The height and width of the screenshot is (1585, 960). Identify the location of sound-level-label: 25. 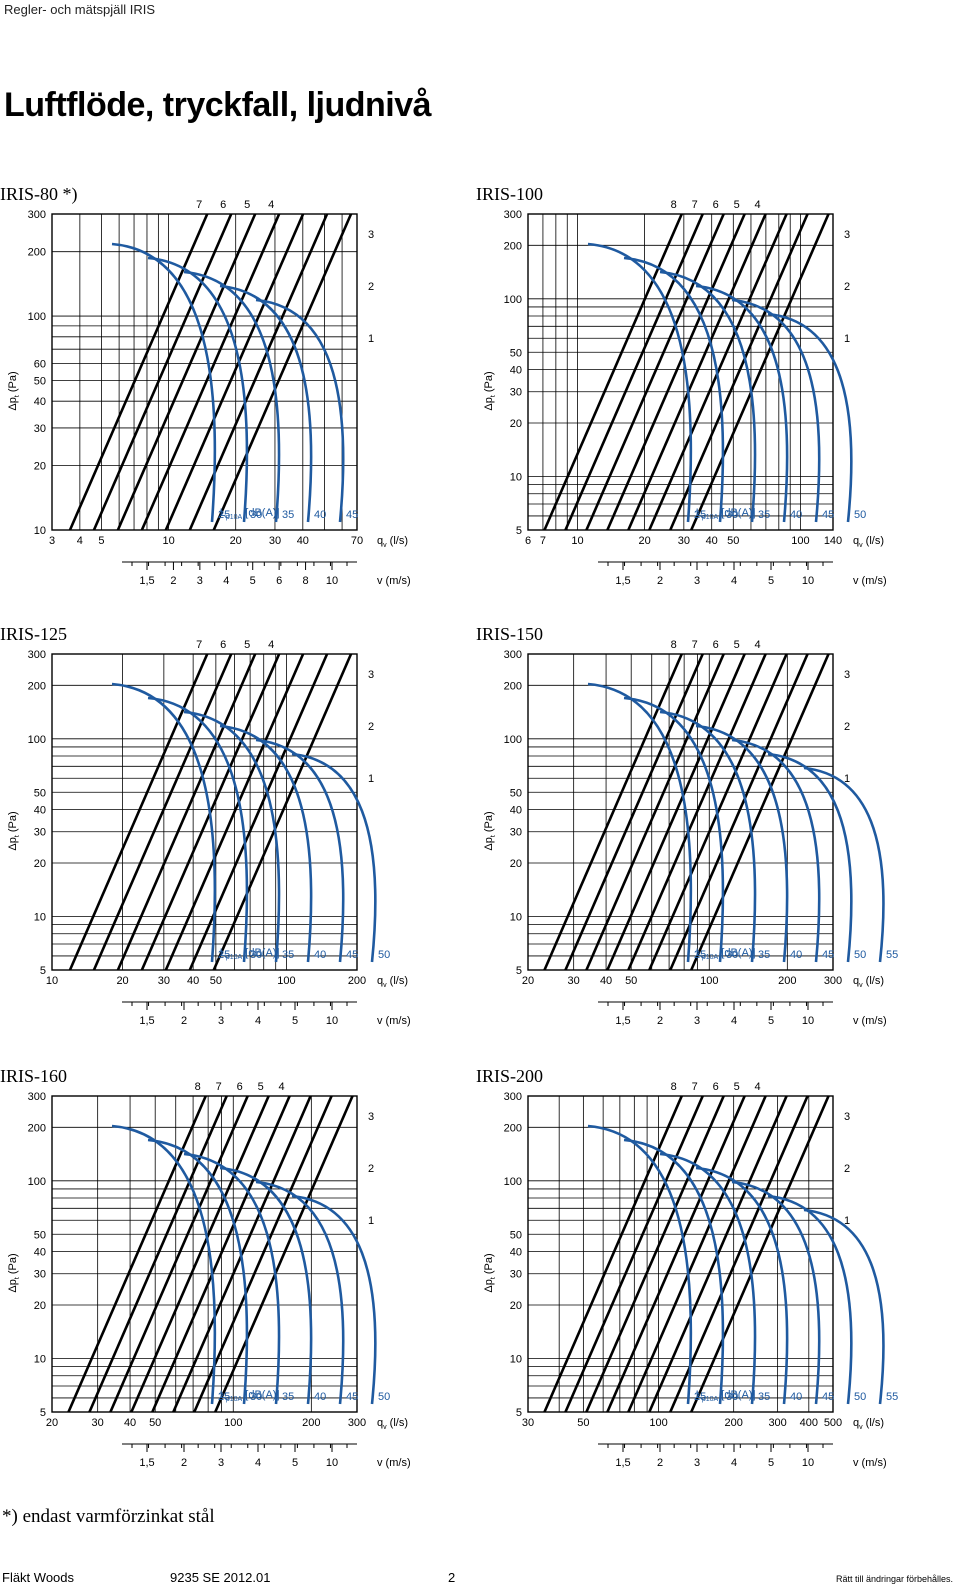
(224, 1397).